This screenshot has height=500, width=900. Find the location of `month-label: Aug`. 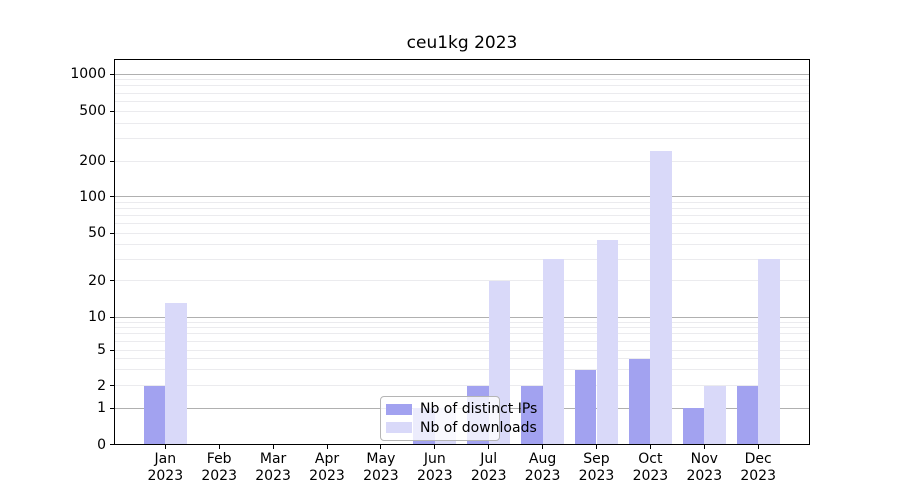

month-label: Aug is located at coordinates (542, 459).